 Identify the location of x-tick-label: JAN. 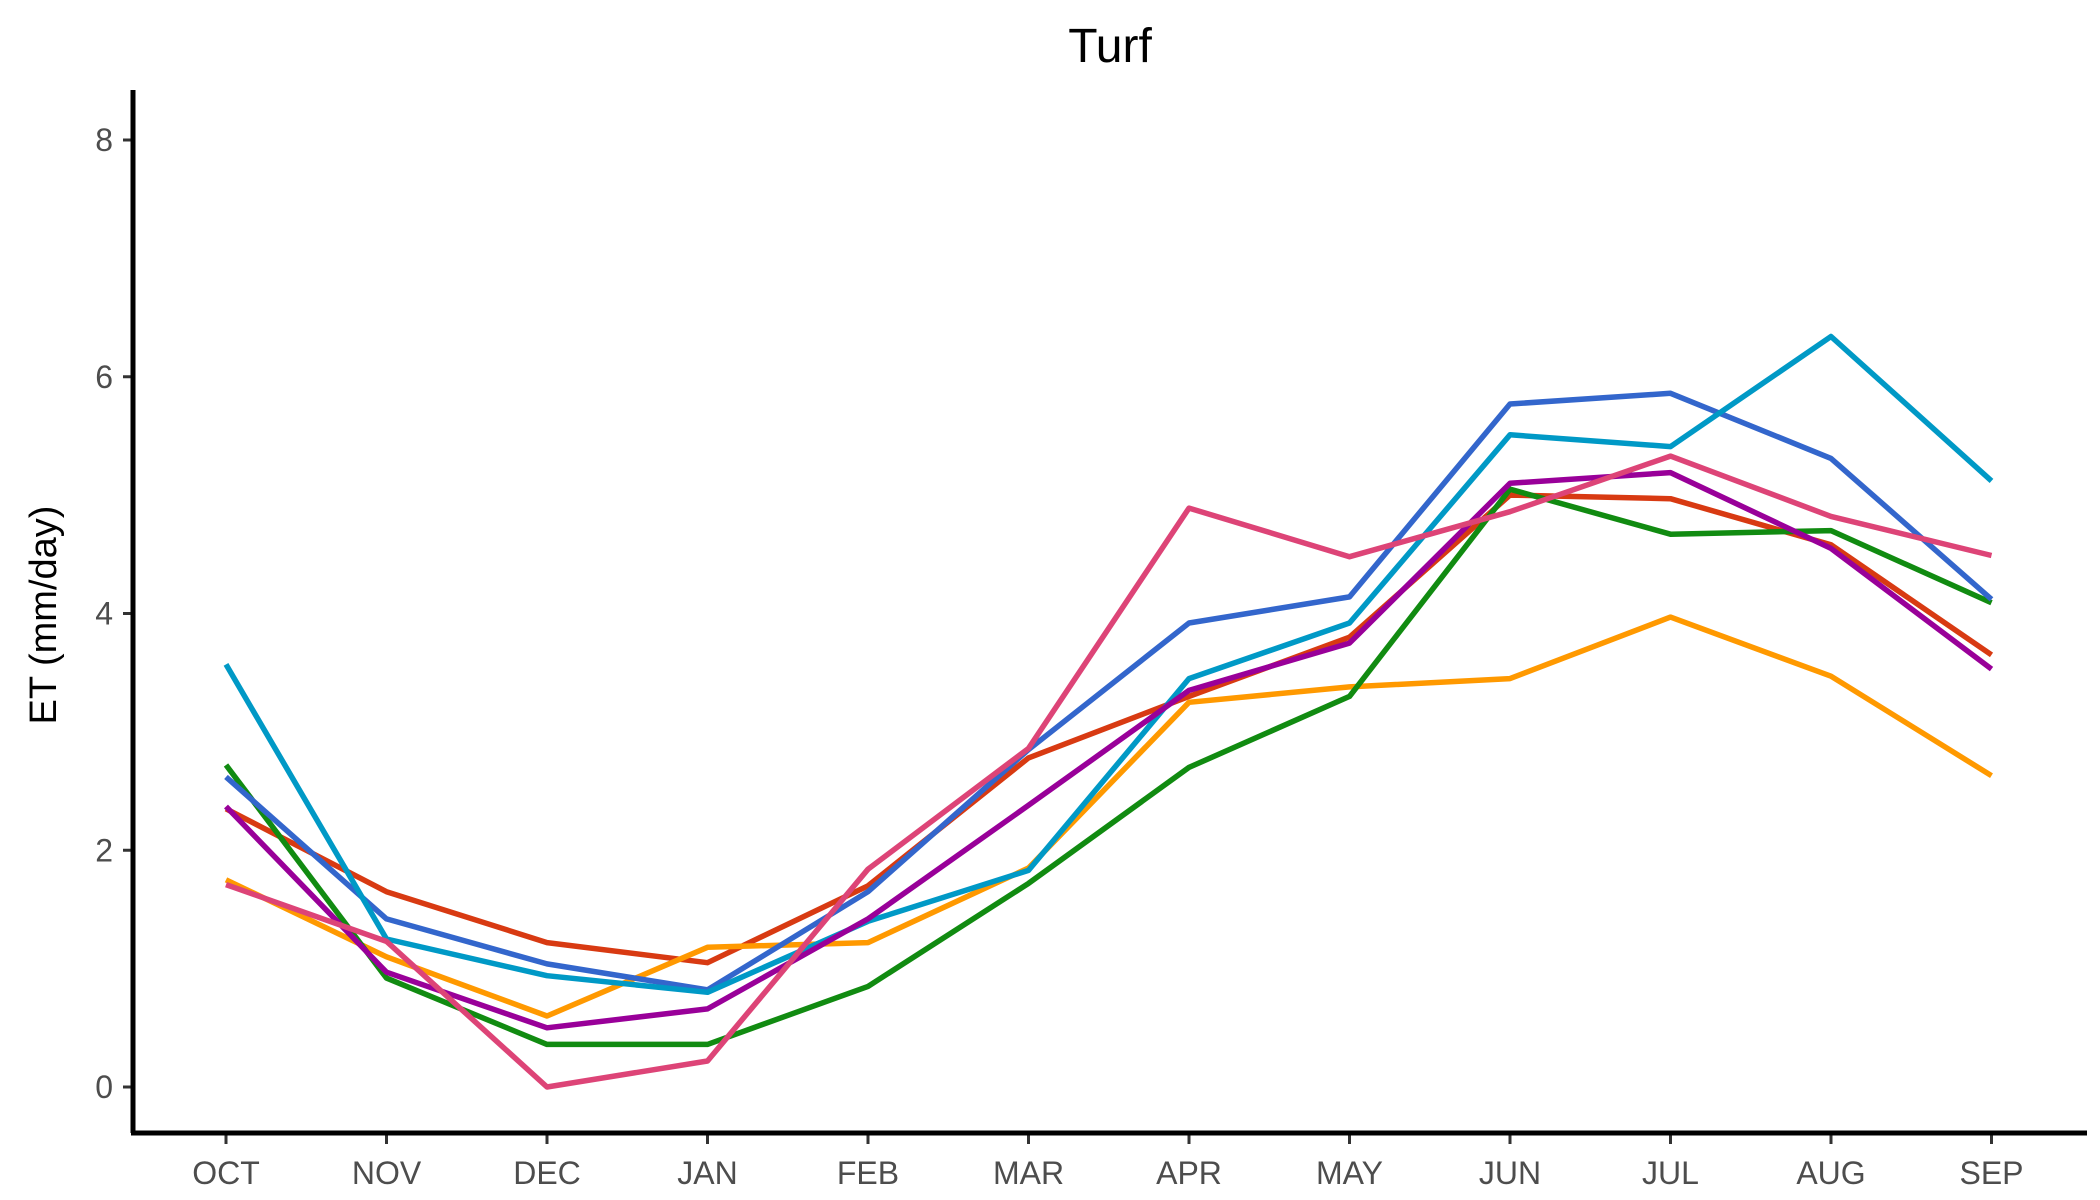
(707, 1173).